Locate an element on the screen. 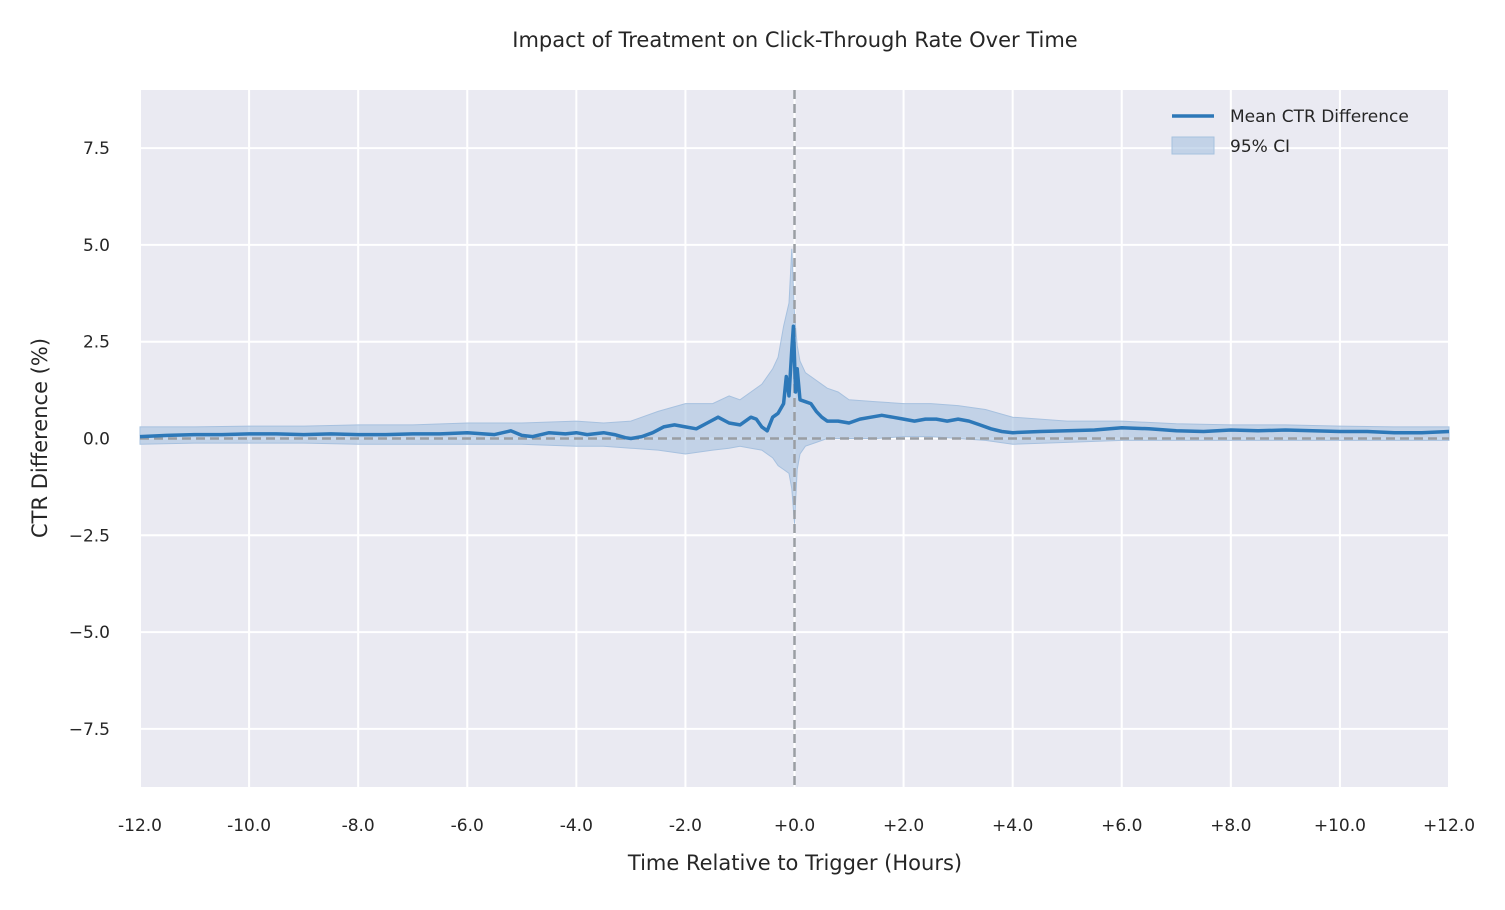 The height and width of the screenshot is (910, 1505). series-line-layer is located at coordinates (794, 382).